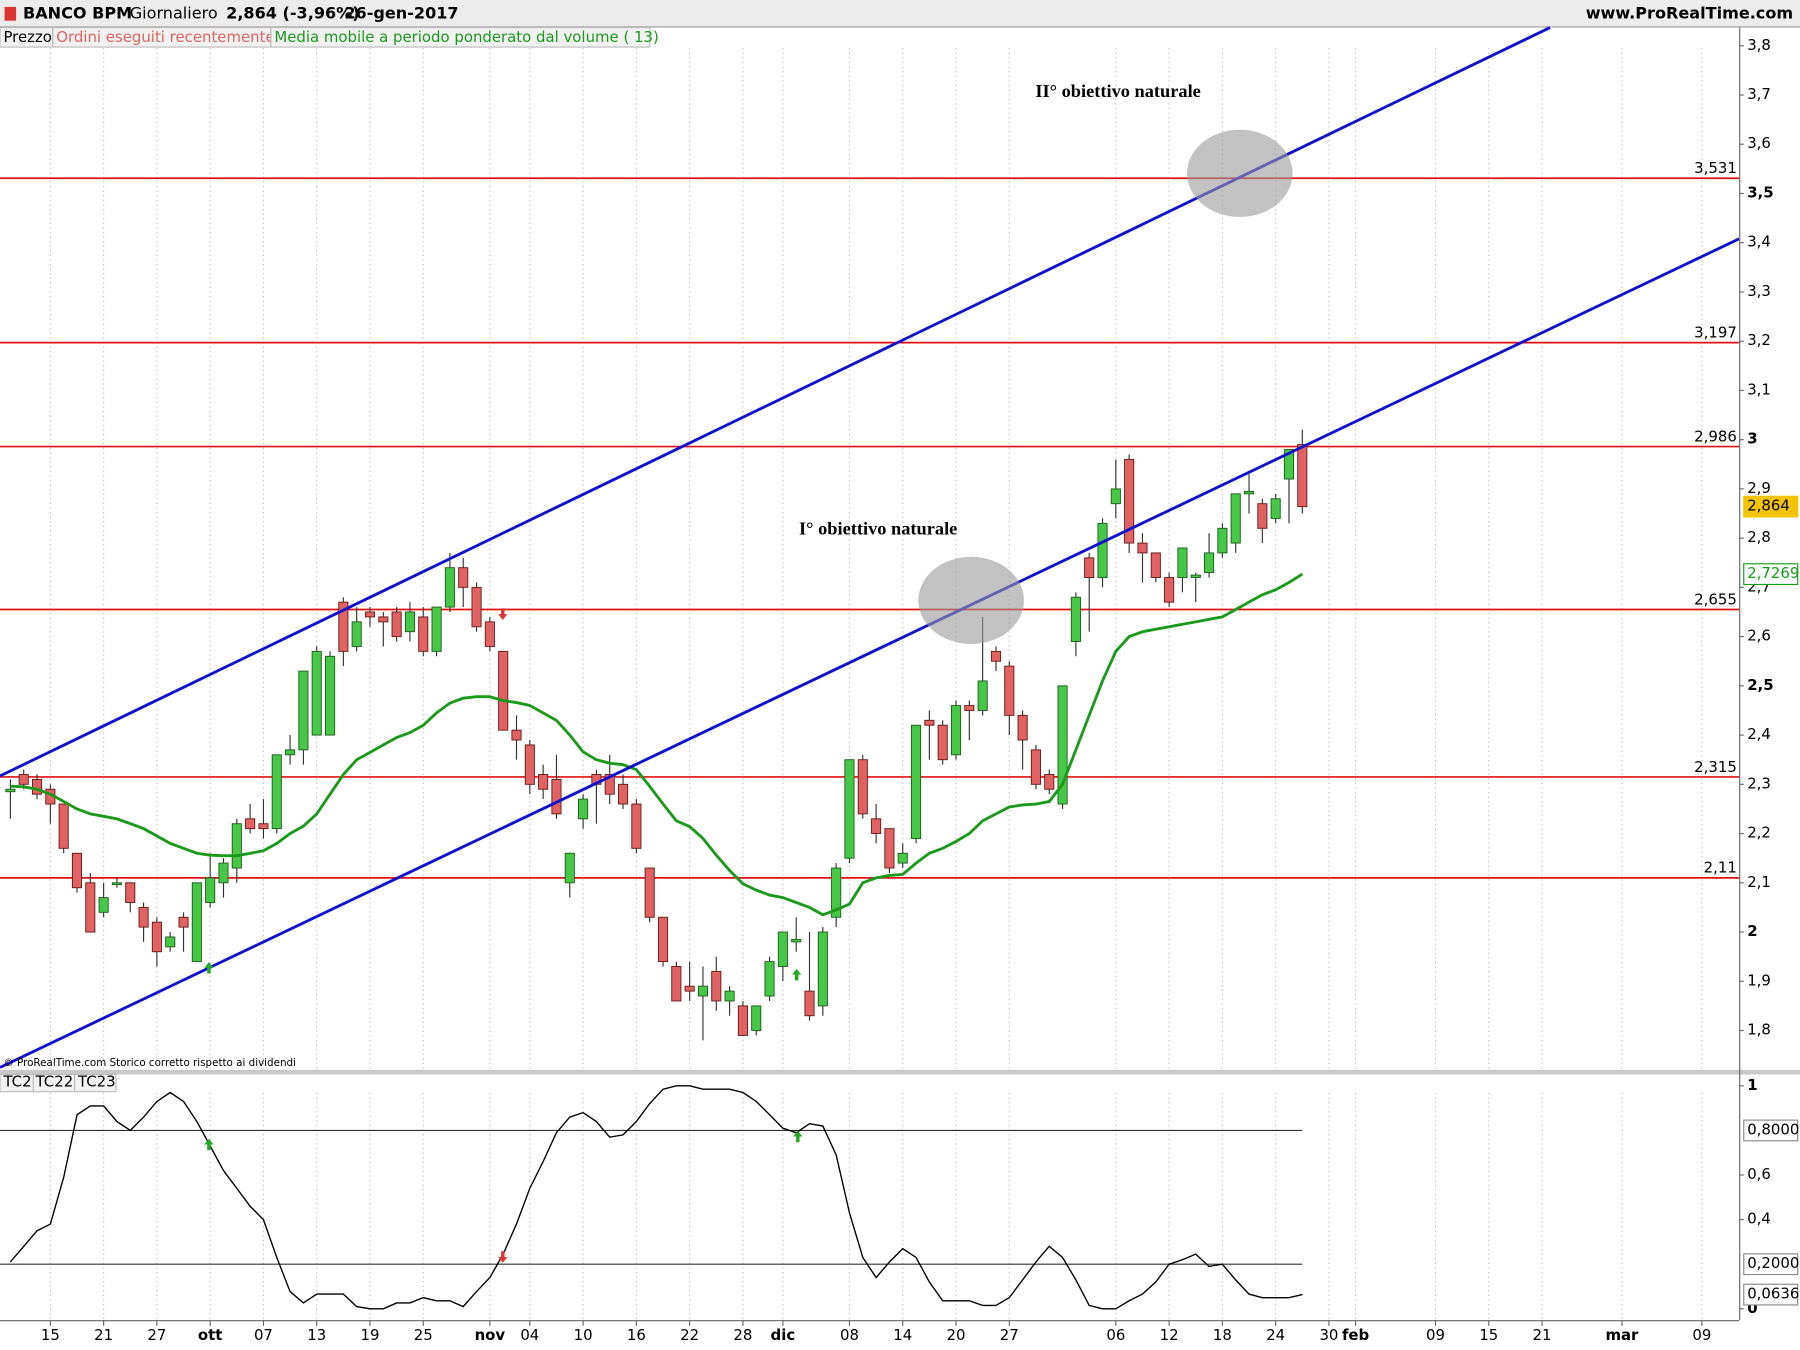 This screenshot has height=1350, width=1800. I want to click on x-tick-label: 10, so click(583, 1335).